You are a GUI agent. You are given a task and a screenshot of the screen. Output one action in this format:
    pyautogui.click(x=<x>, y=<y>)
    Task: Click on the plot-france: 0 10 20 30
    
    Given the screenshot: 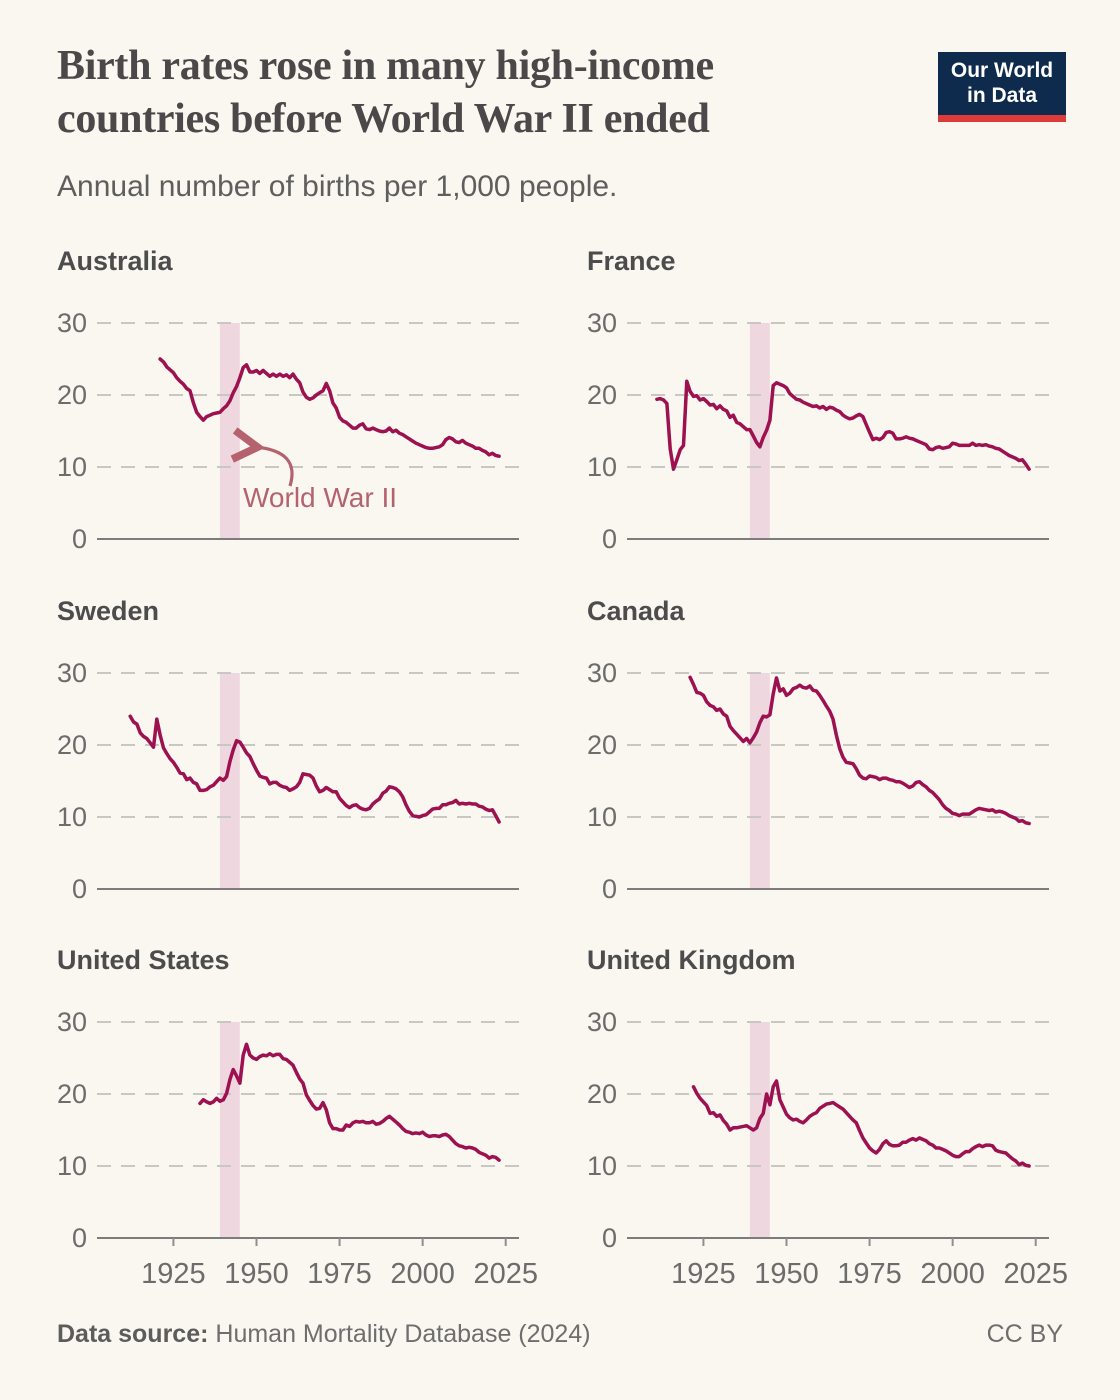 What is the action you would take?
    pyautogui.click(x=818, y=431)
    